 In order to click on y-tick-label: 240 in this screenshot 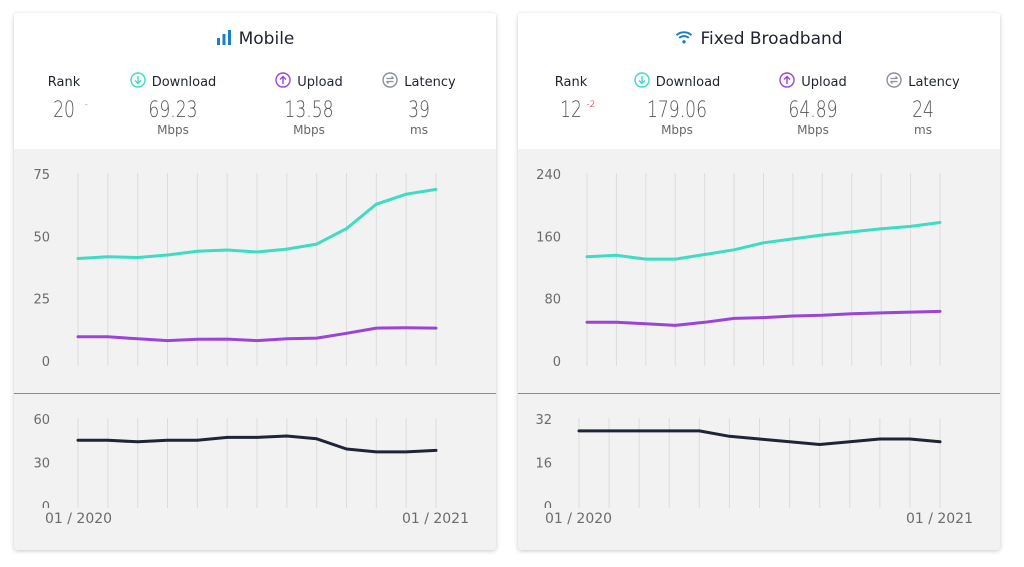, I will do `click(548, 175)`.